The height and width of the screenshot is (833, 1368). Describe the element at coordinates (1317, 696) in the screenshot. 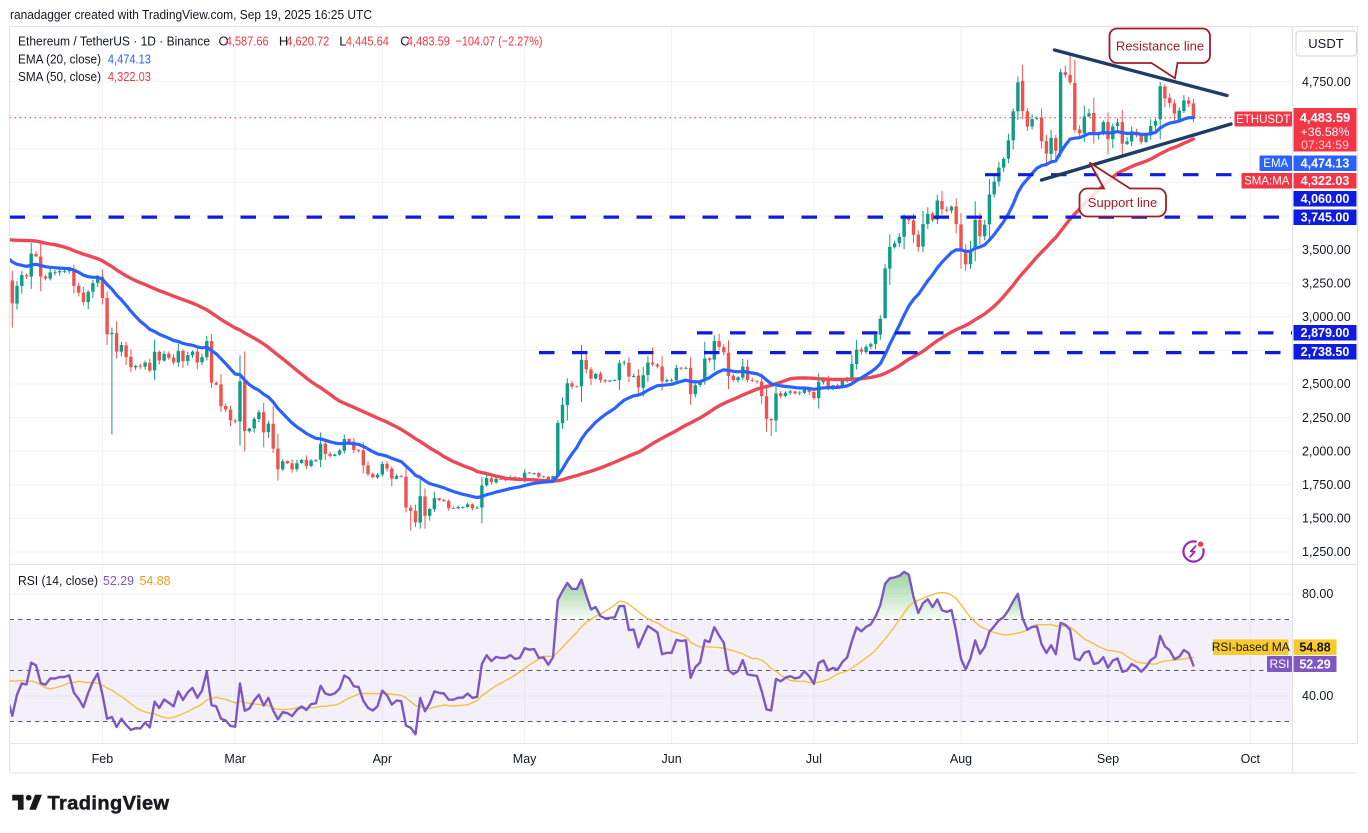

I see `svg-text: 40.00` at that location.